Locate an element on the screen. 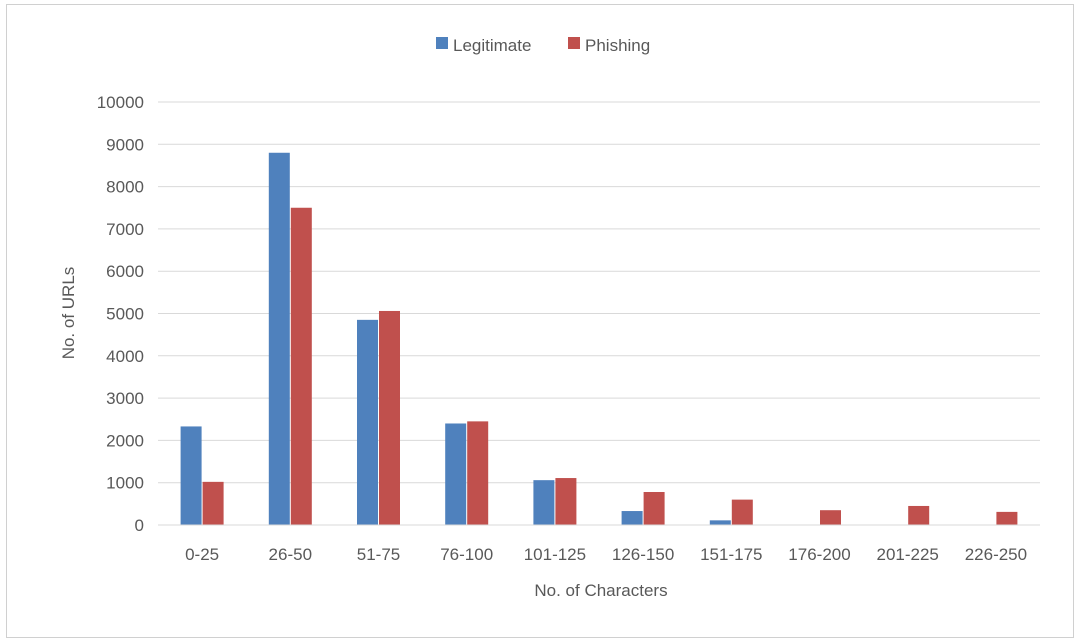 The width and height of the screenshot is (1082, 644). y-tick-label: 6000 is located at coordinates (125, 271).